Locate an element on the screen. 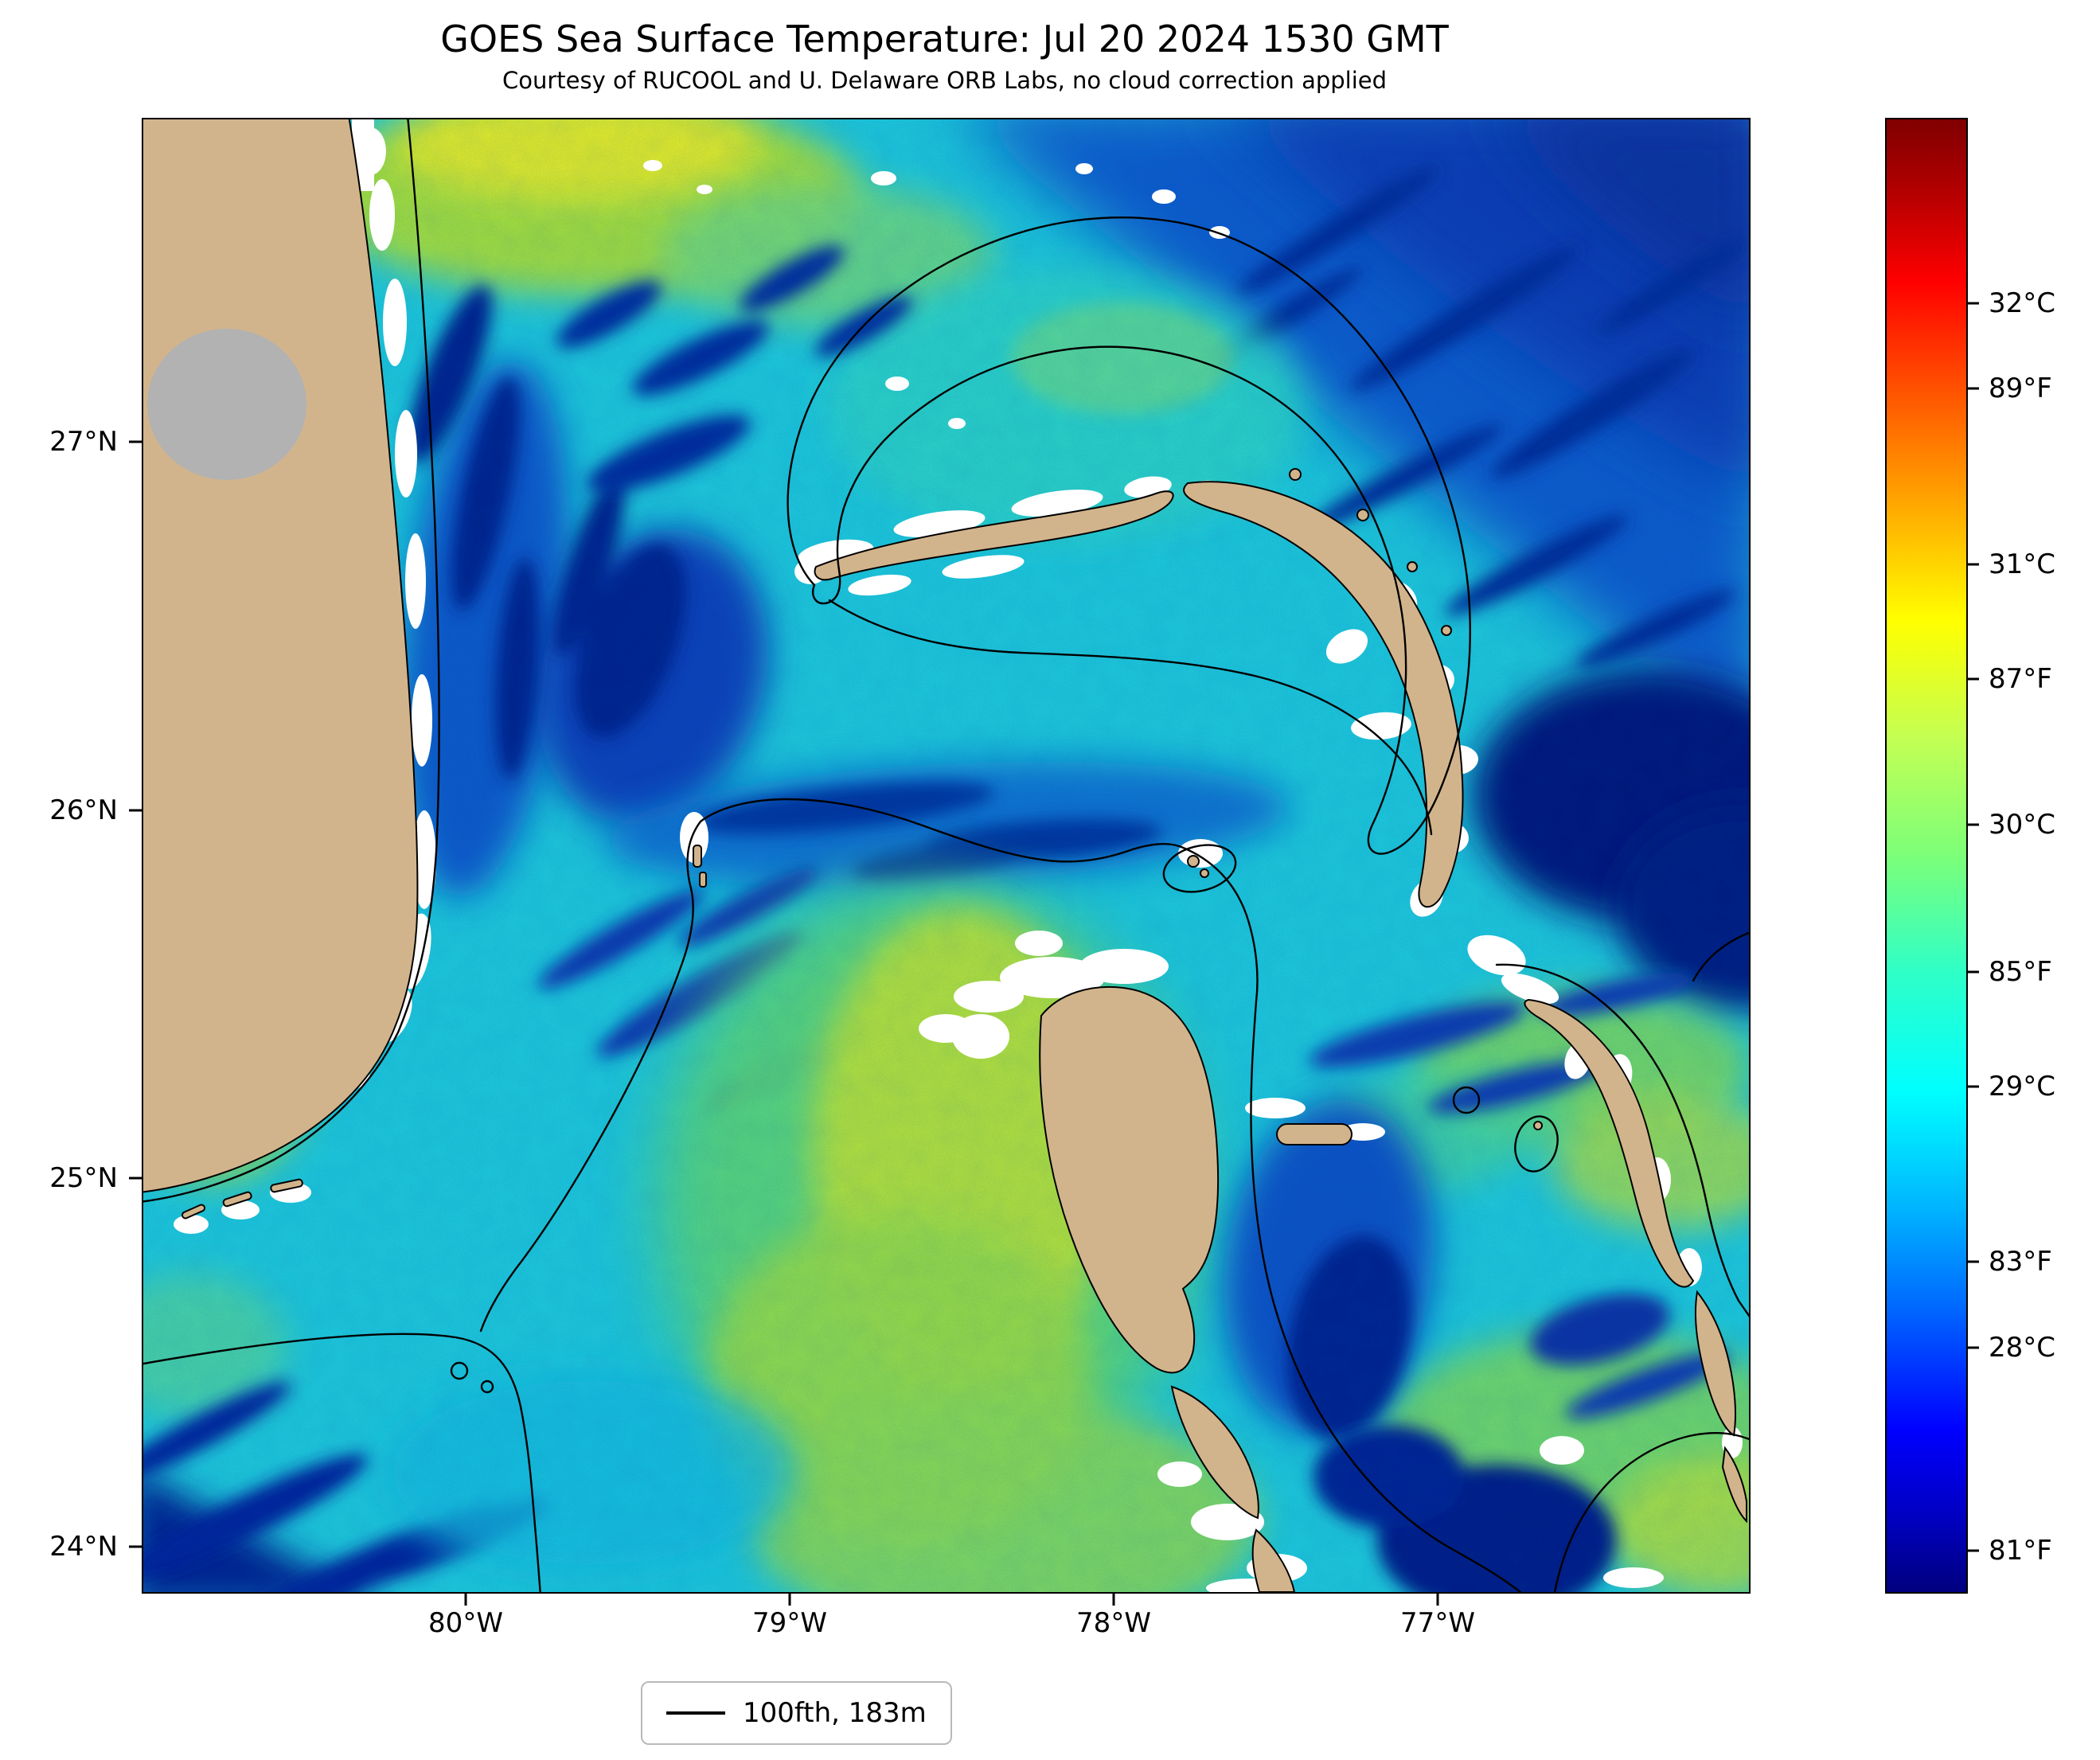  isobath-great-bahama-bank-west is located at coordinates (590, 1077).